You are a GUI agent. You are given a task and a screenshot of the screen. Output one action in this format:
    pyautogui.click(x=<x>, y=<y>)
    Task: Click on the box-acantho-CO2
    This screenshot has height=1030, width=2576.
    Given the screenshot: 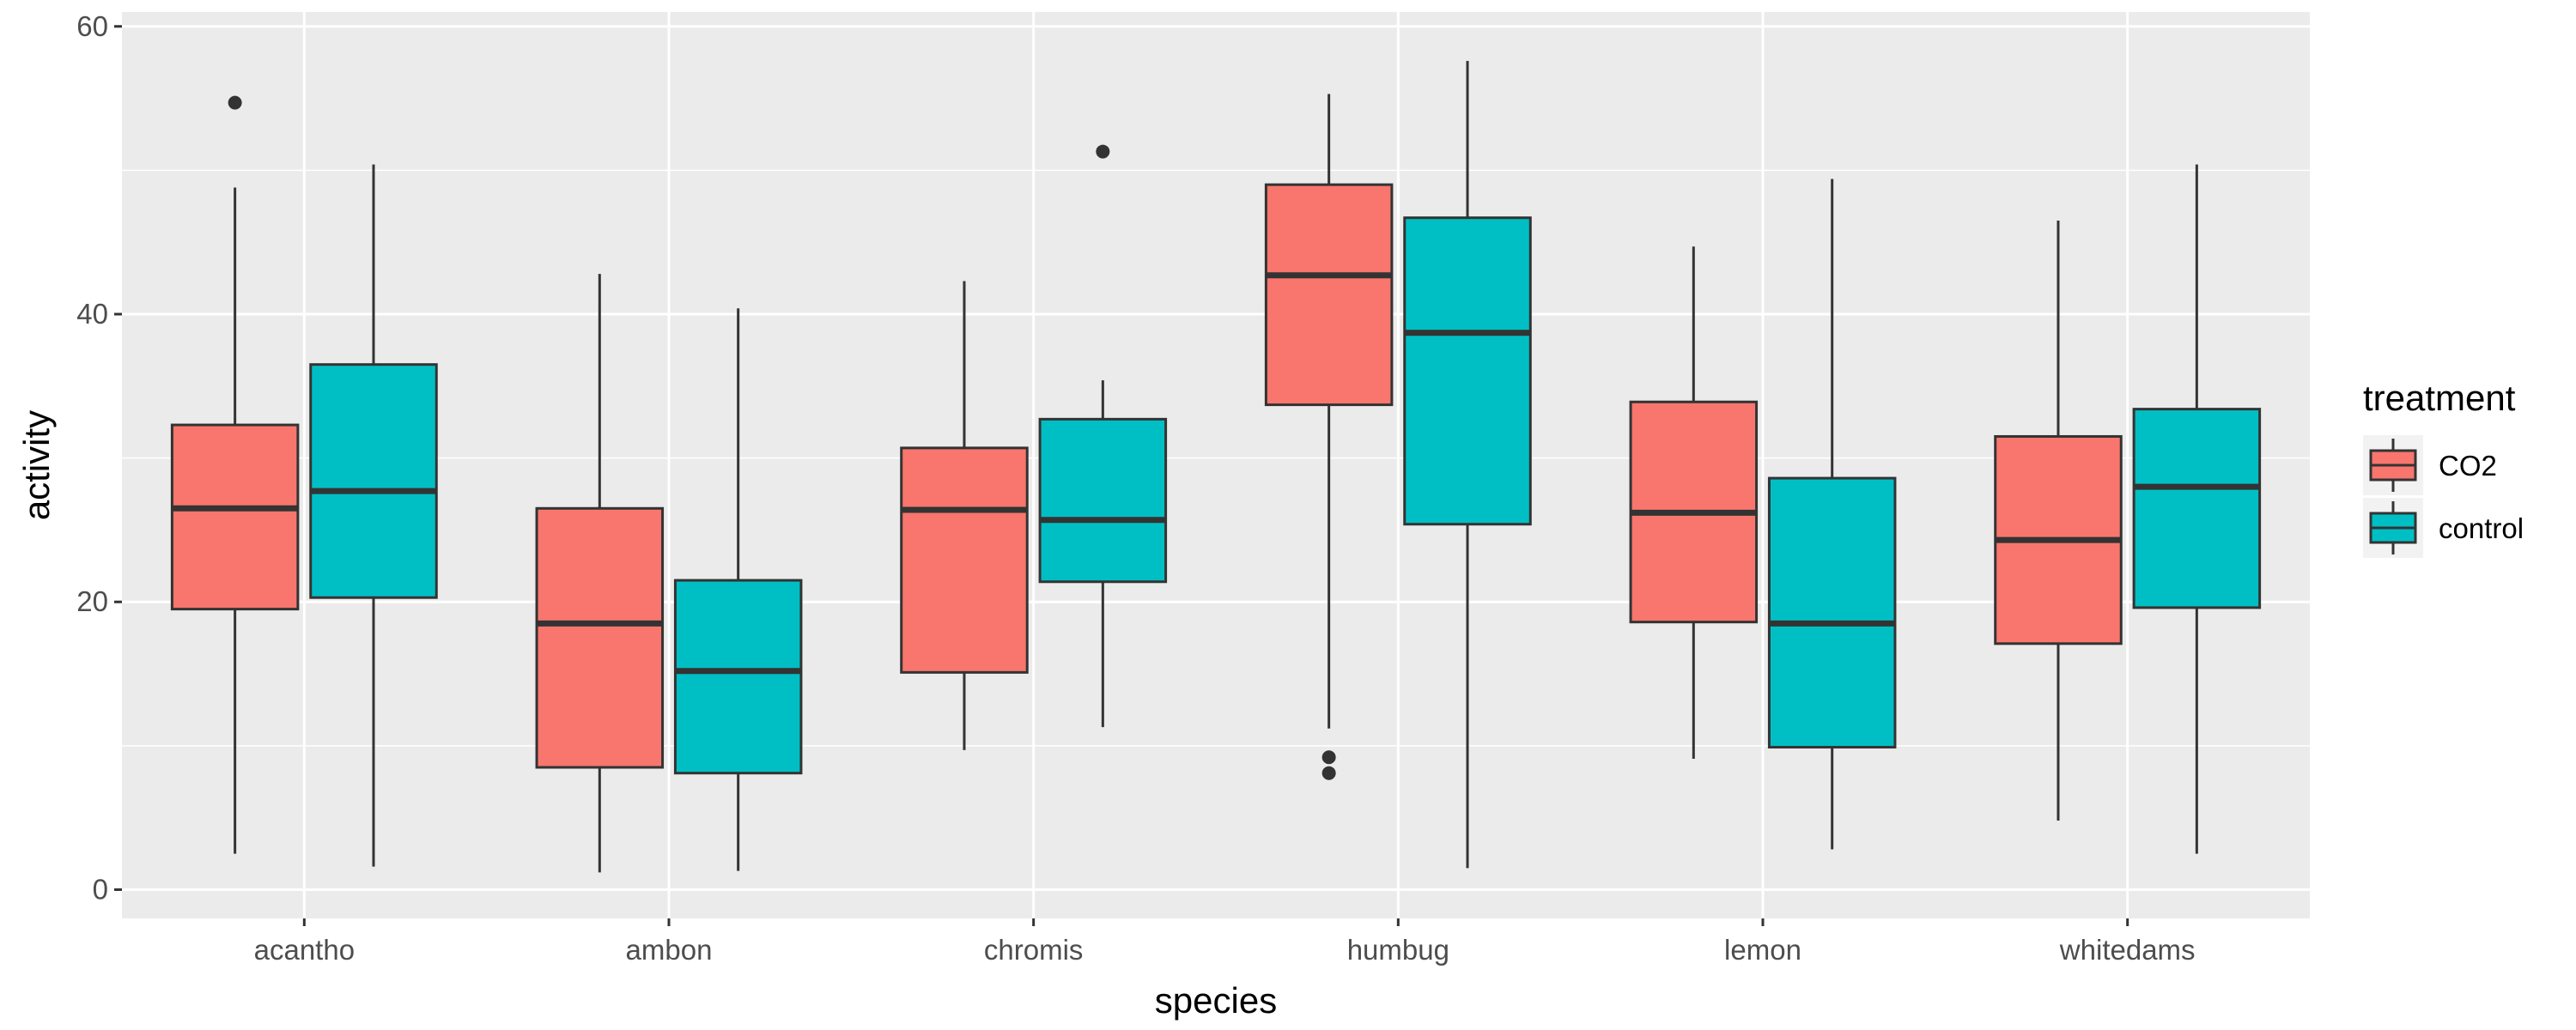 What is the action you would take?
    pyautogui.click(x=235, y=474)
    